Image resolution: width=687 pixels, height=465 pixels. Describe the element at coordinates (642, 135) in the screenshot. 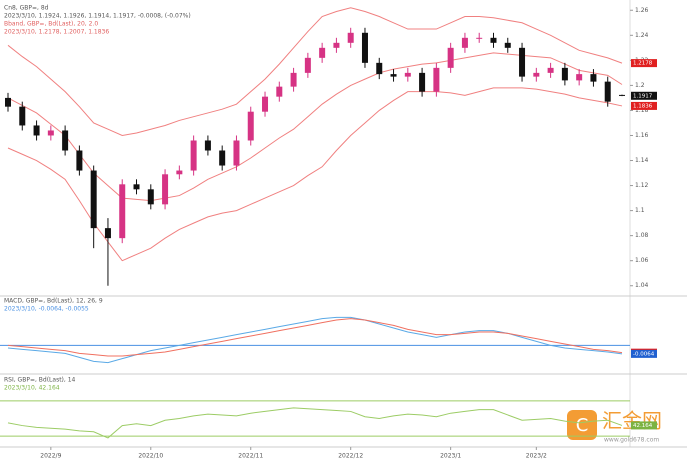

I see `y-tick-label: 1.16` at that location.